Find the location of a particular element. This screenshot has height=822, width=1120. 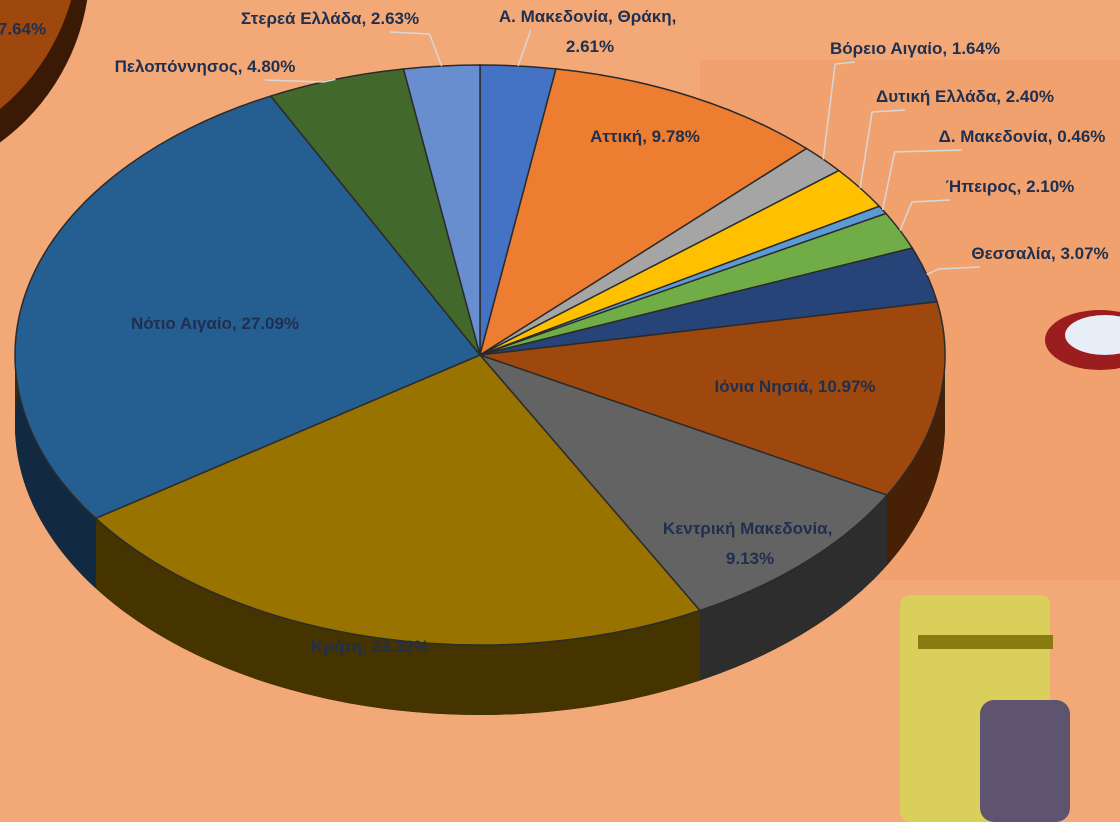

category-name: Νότιο Αιγαίο is located at coordinates (181, 323).